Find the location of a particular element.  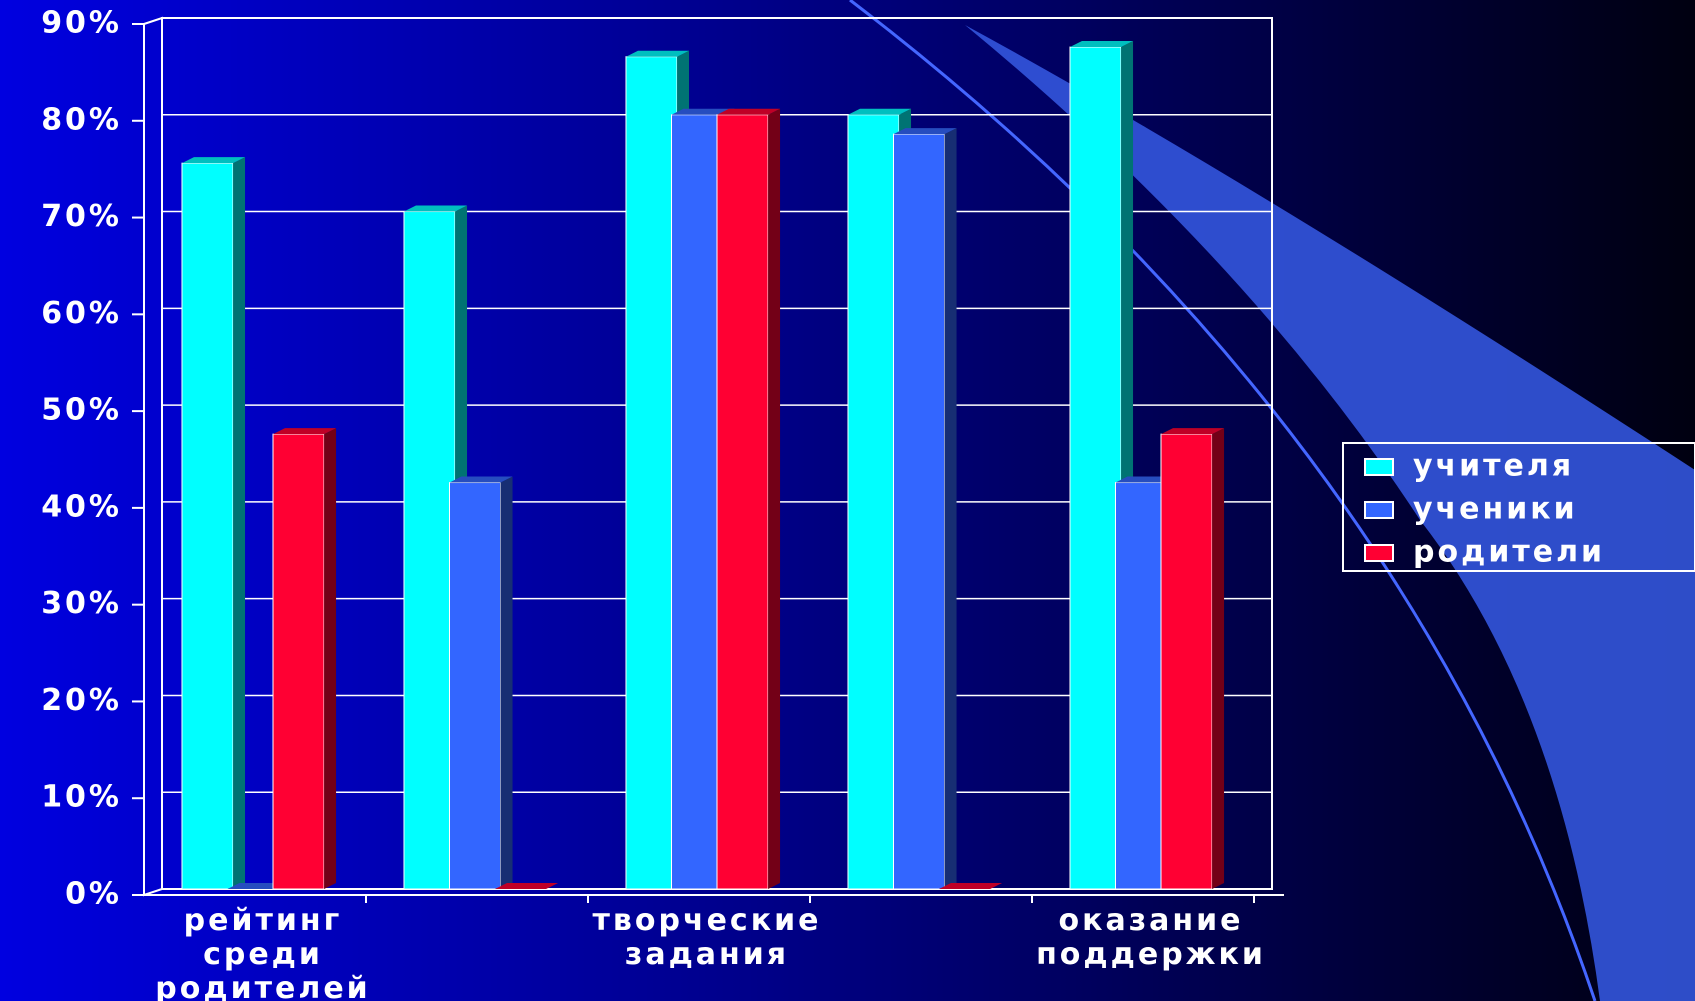

y-tick-label: 50% is located at coordinates (81, 410).